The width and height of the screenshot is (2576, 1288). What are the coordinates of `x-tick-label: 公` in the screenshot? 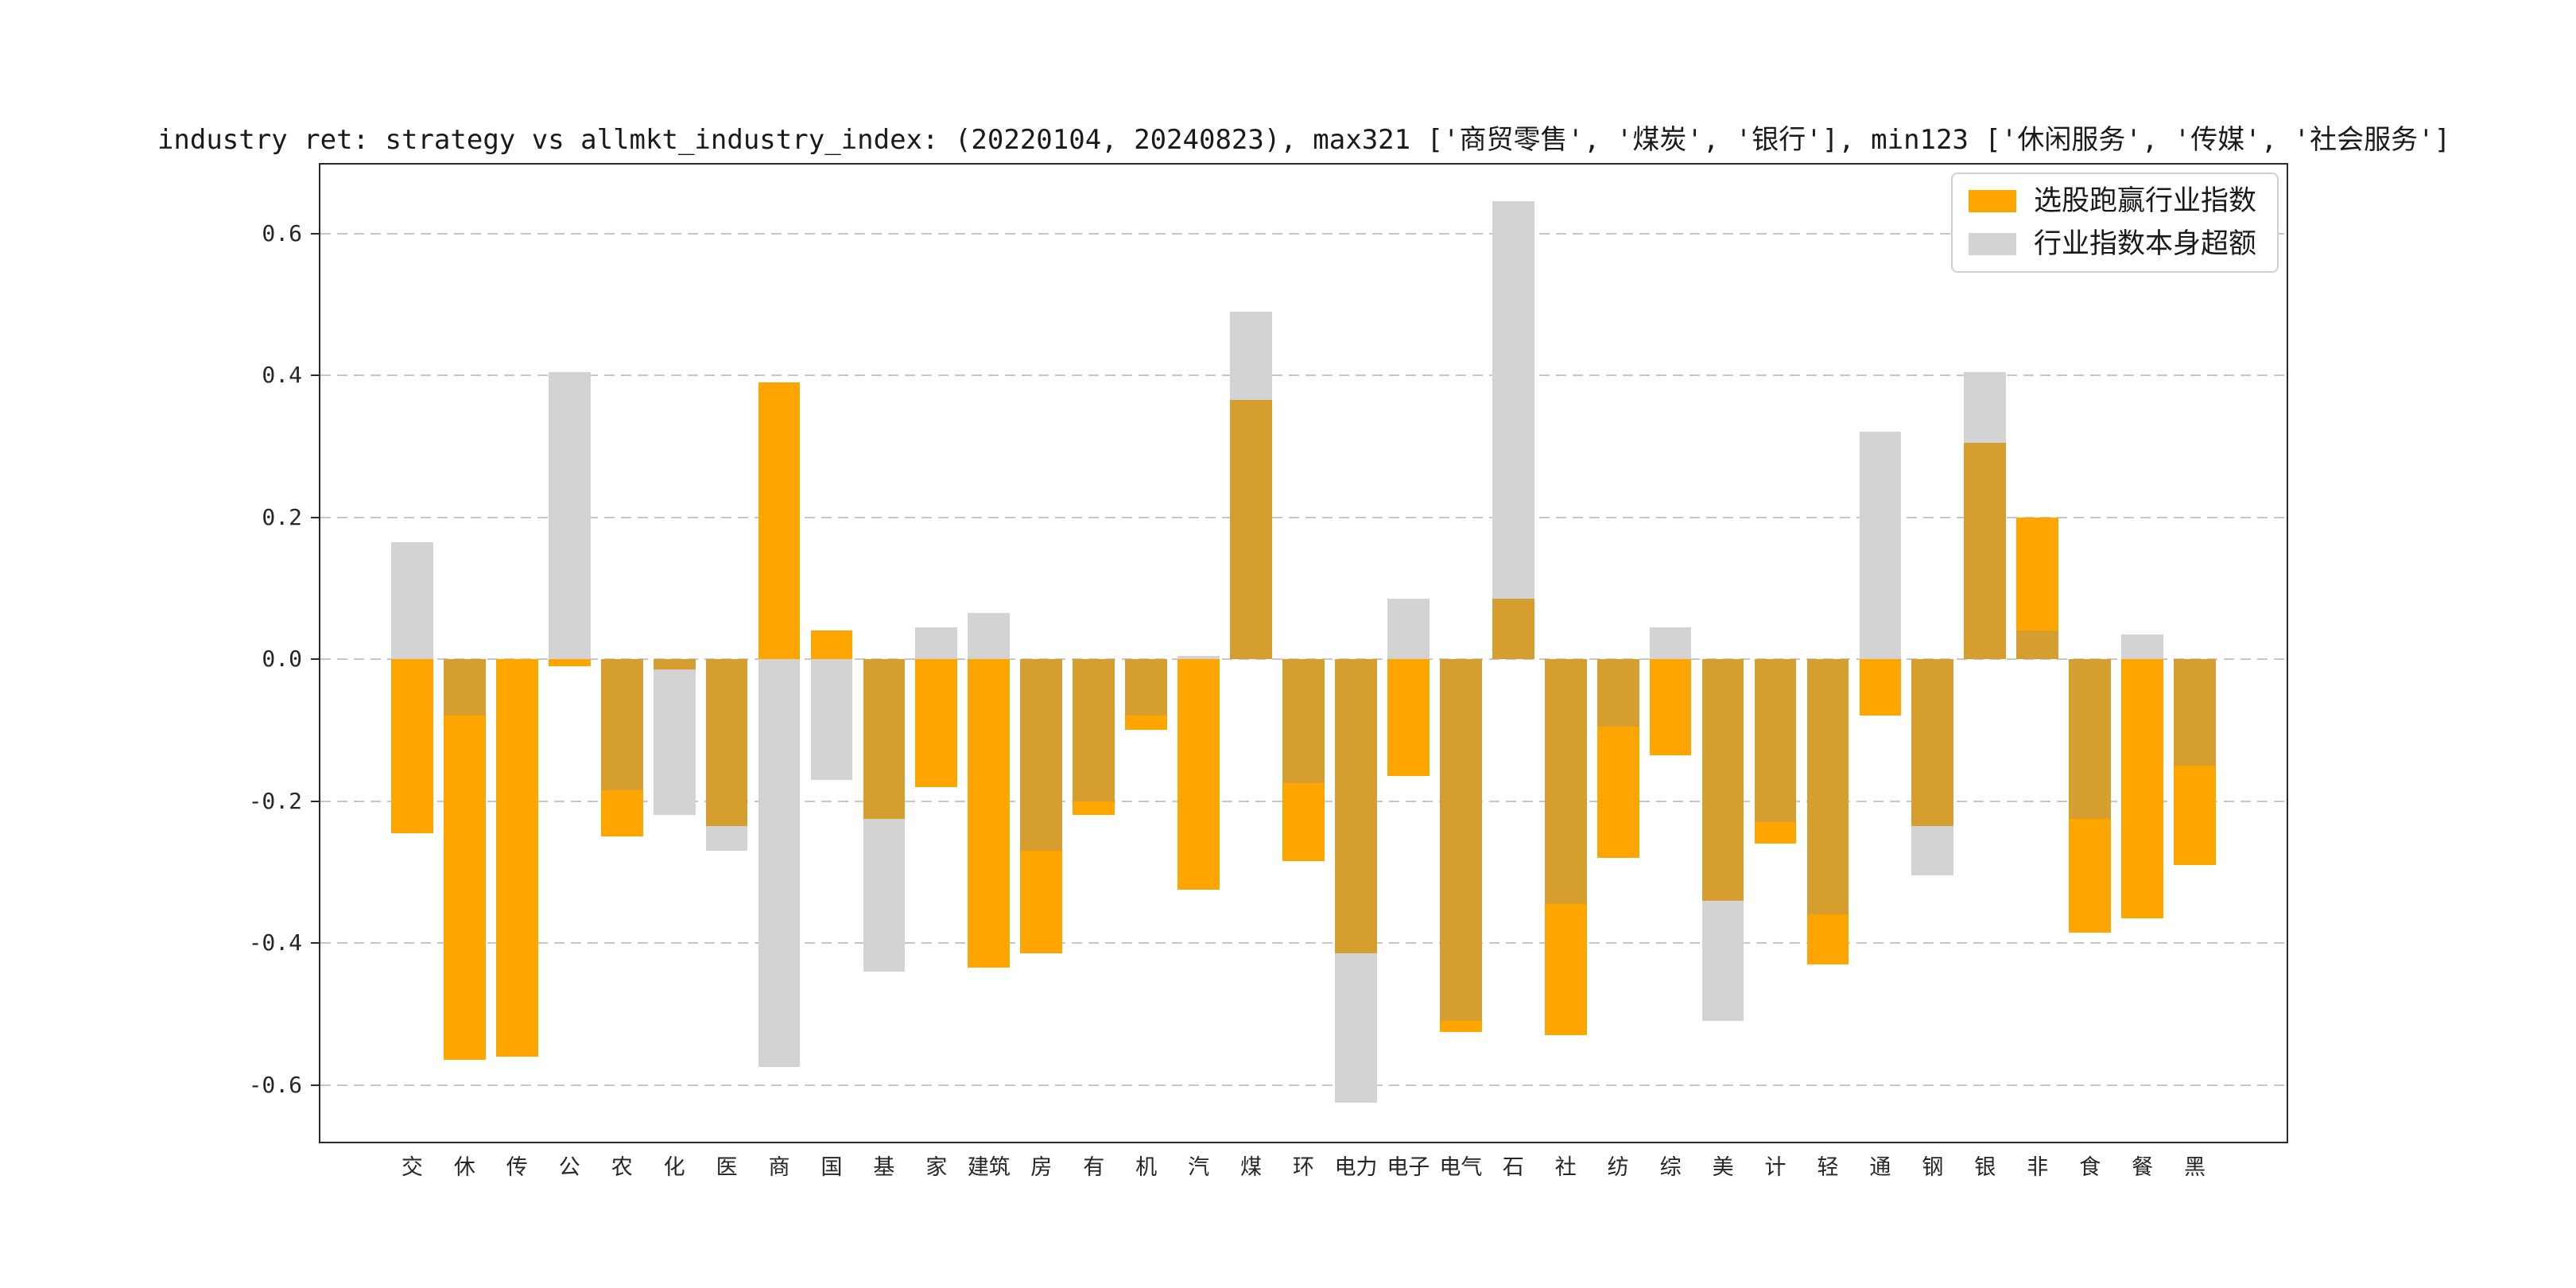 It's located at (569, 1167).